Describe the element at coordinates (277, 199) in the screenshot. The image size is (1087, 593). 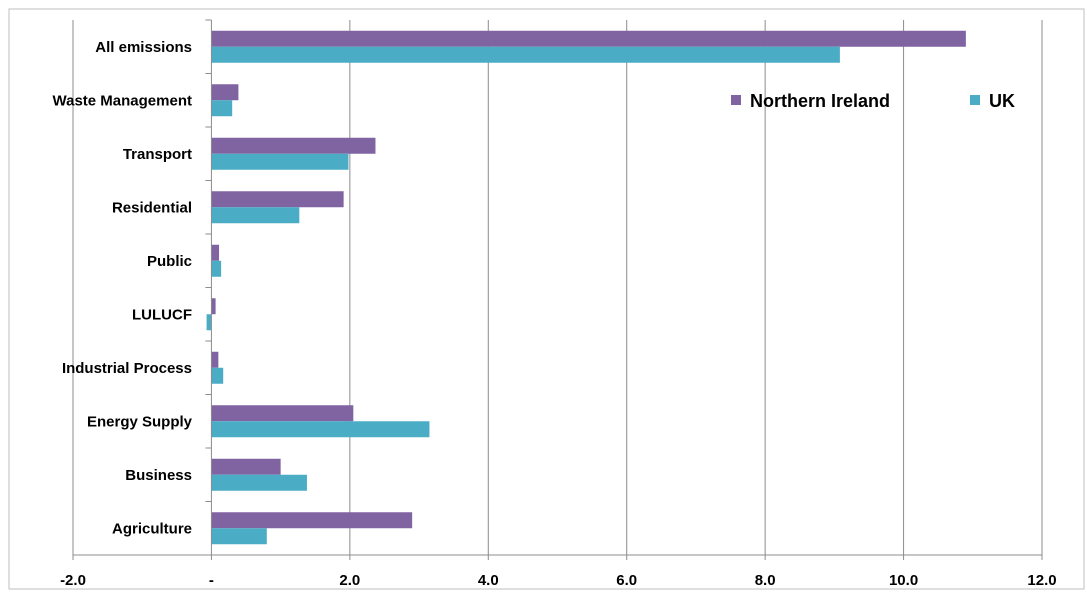
I see `bar-residential-northern-ireland` at that location.